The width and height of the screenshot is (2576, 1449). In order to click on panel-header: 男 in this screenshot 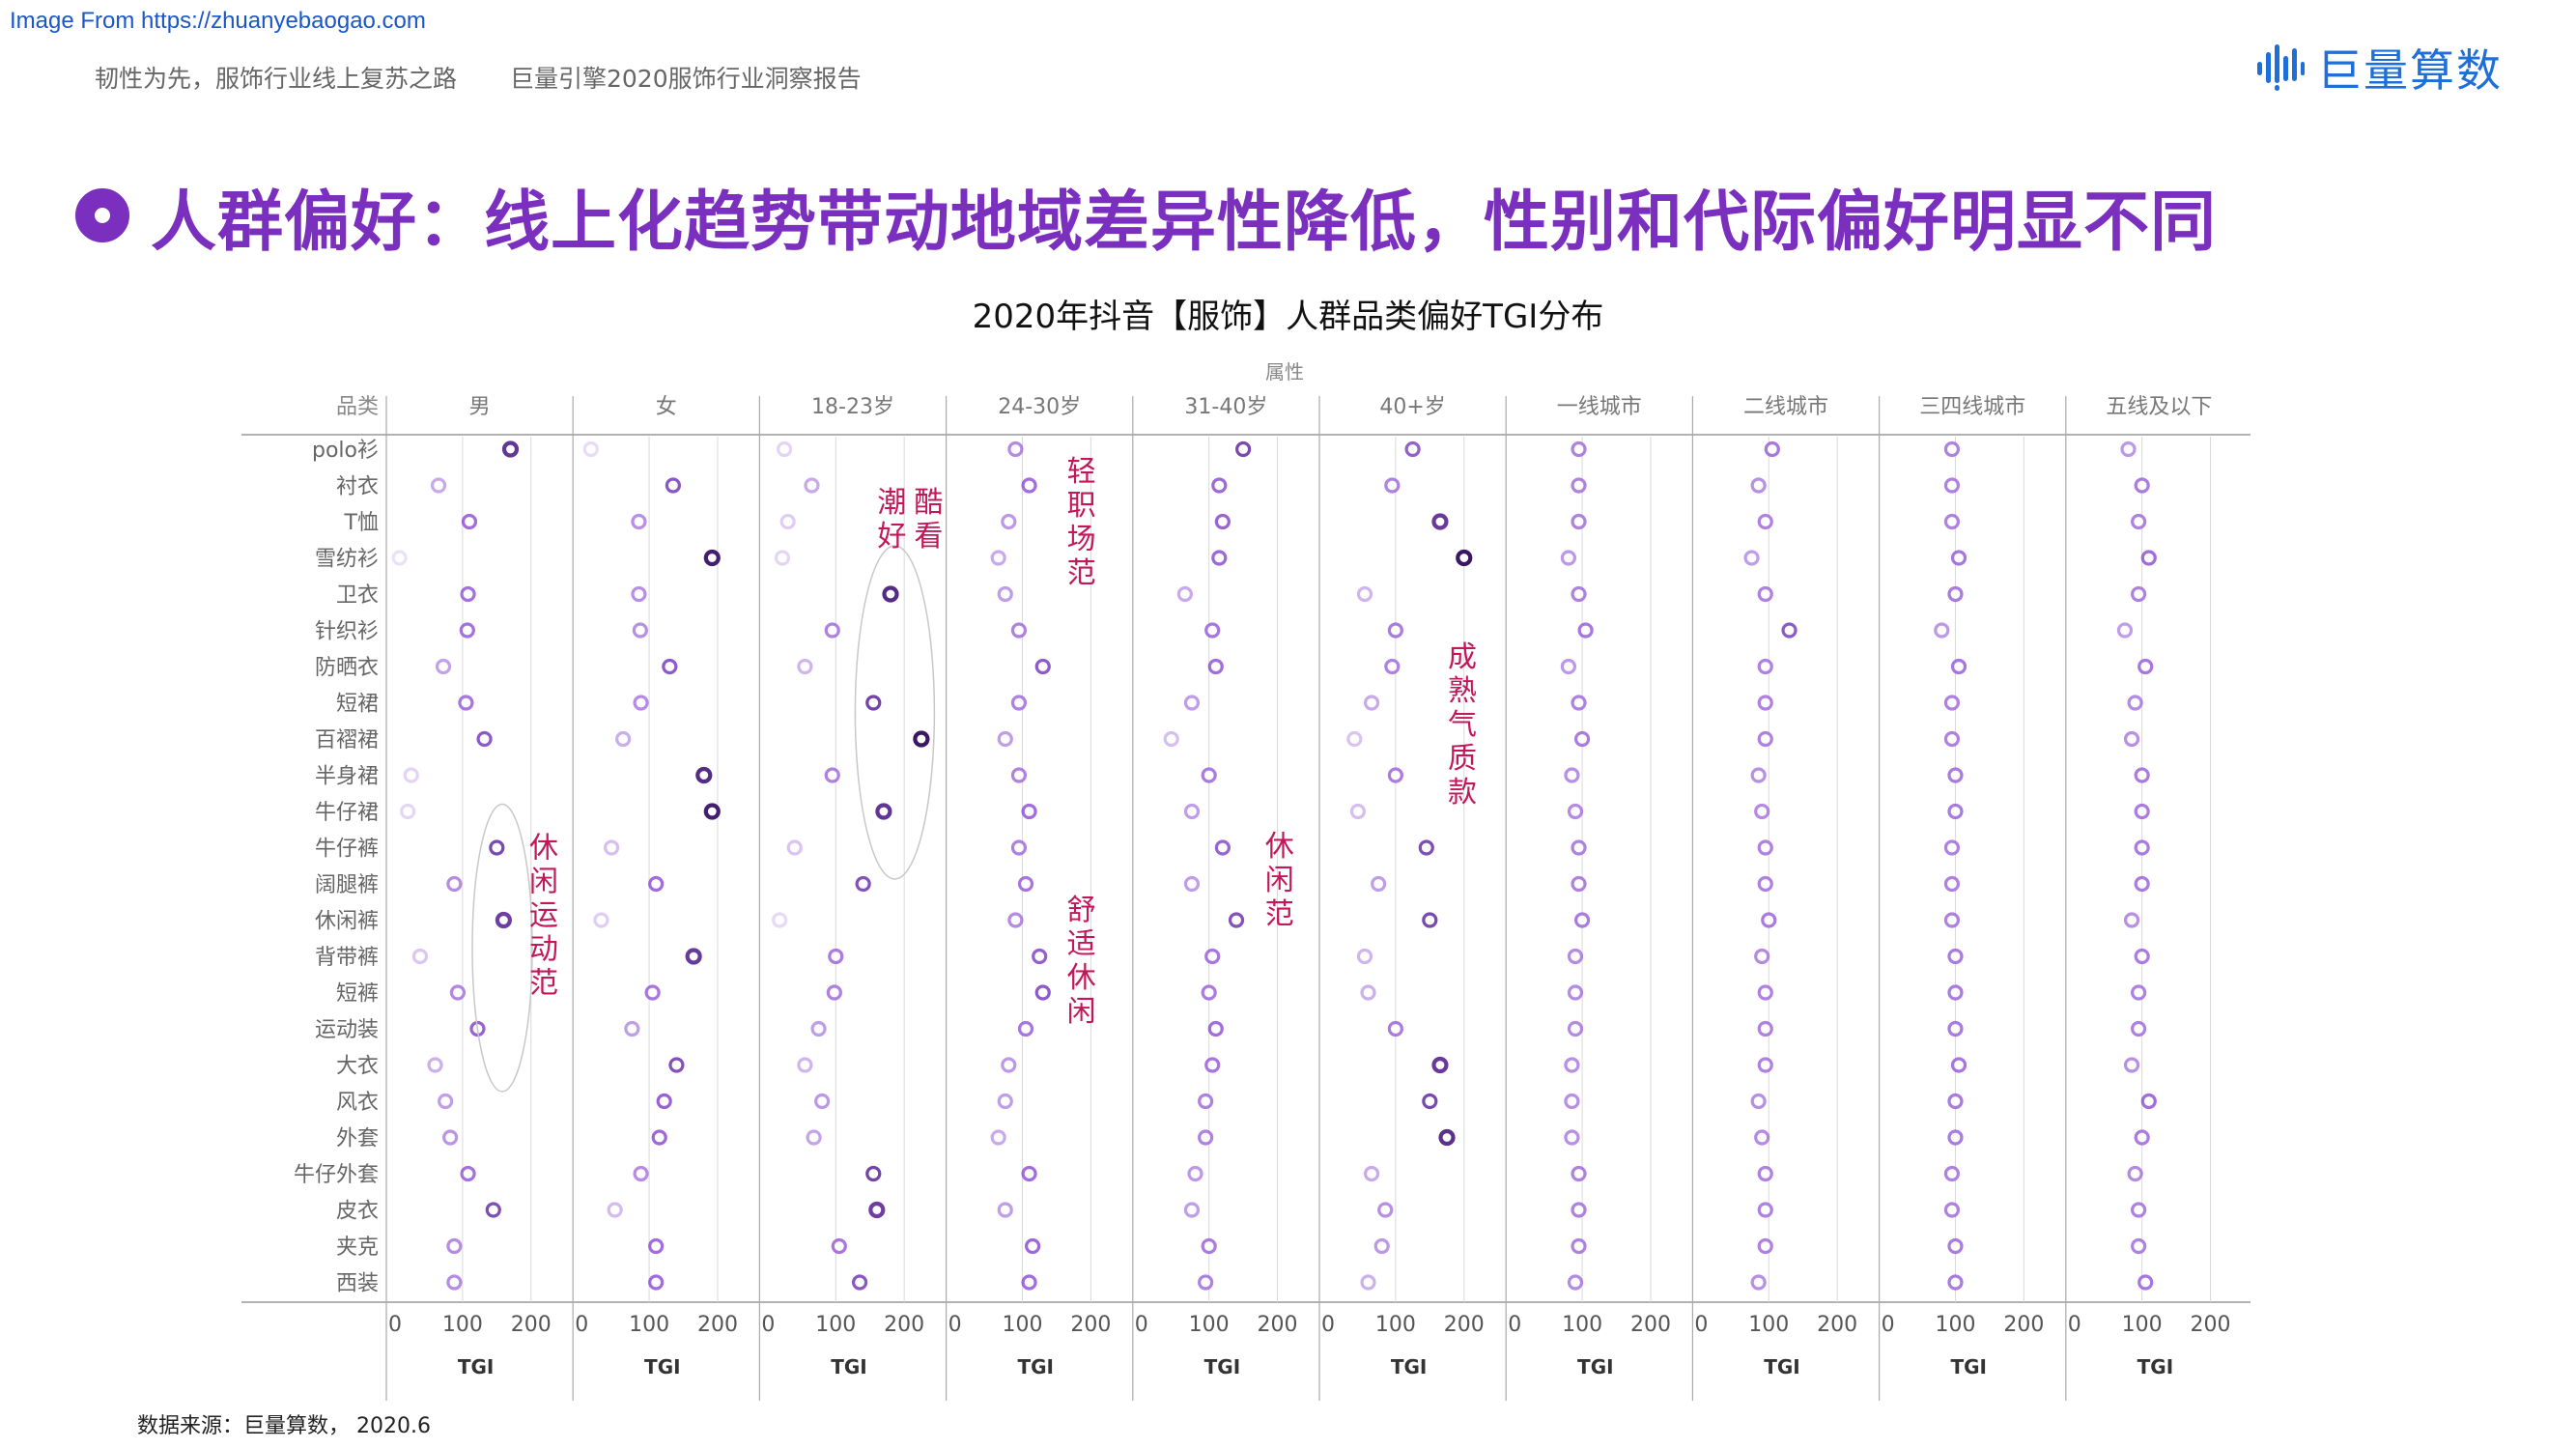, I will do `click(480, 407)`.